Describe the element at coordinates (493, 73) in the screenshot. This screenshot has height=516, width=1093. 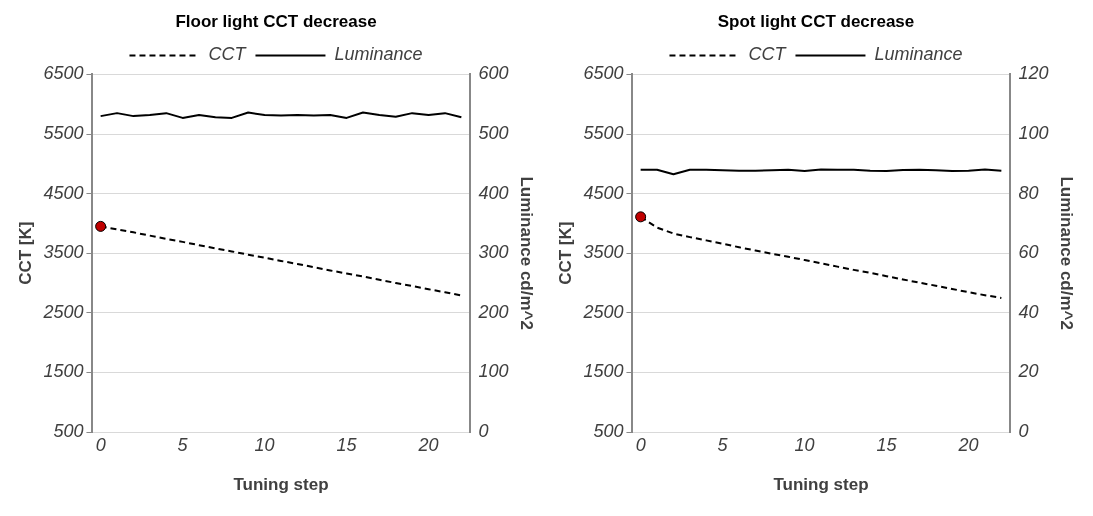
I see `y2-tick-label: 600` at that location.